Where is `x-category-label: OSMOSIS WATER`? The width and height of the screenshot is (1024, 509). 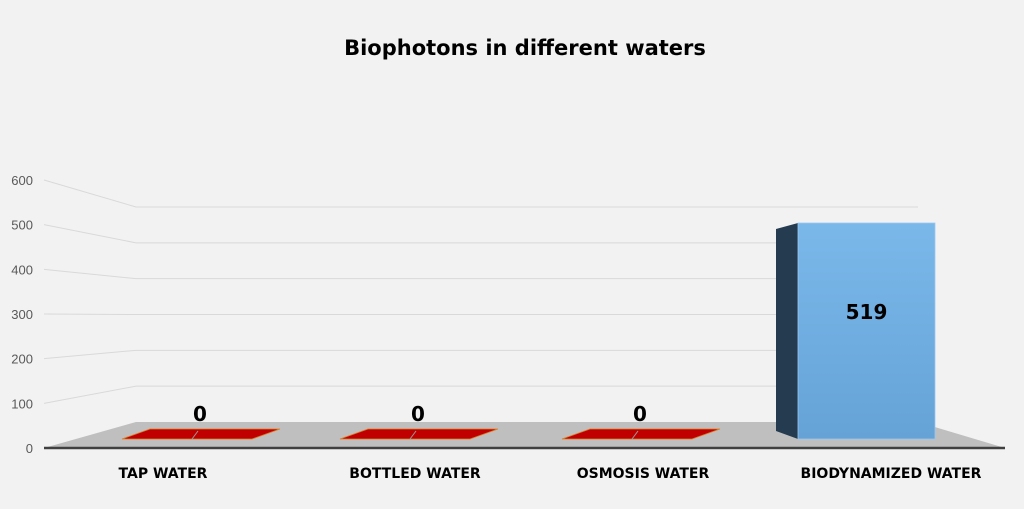 x-category-label: OSMOSIS WATER is located at coordinates (643, 474).